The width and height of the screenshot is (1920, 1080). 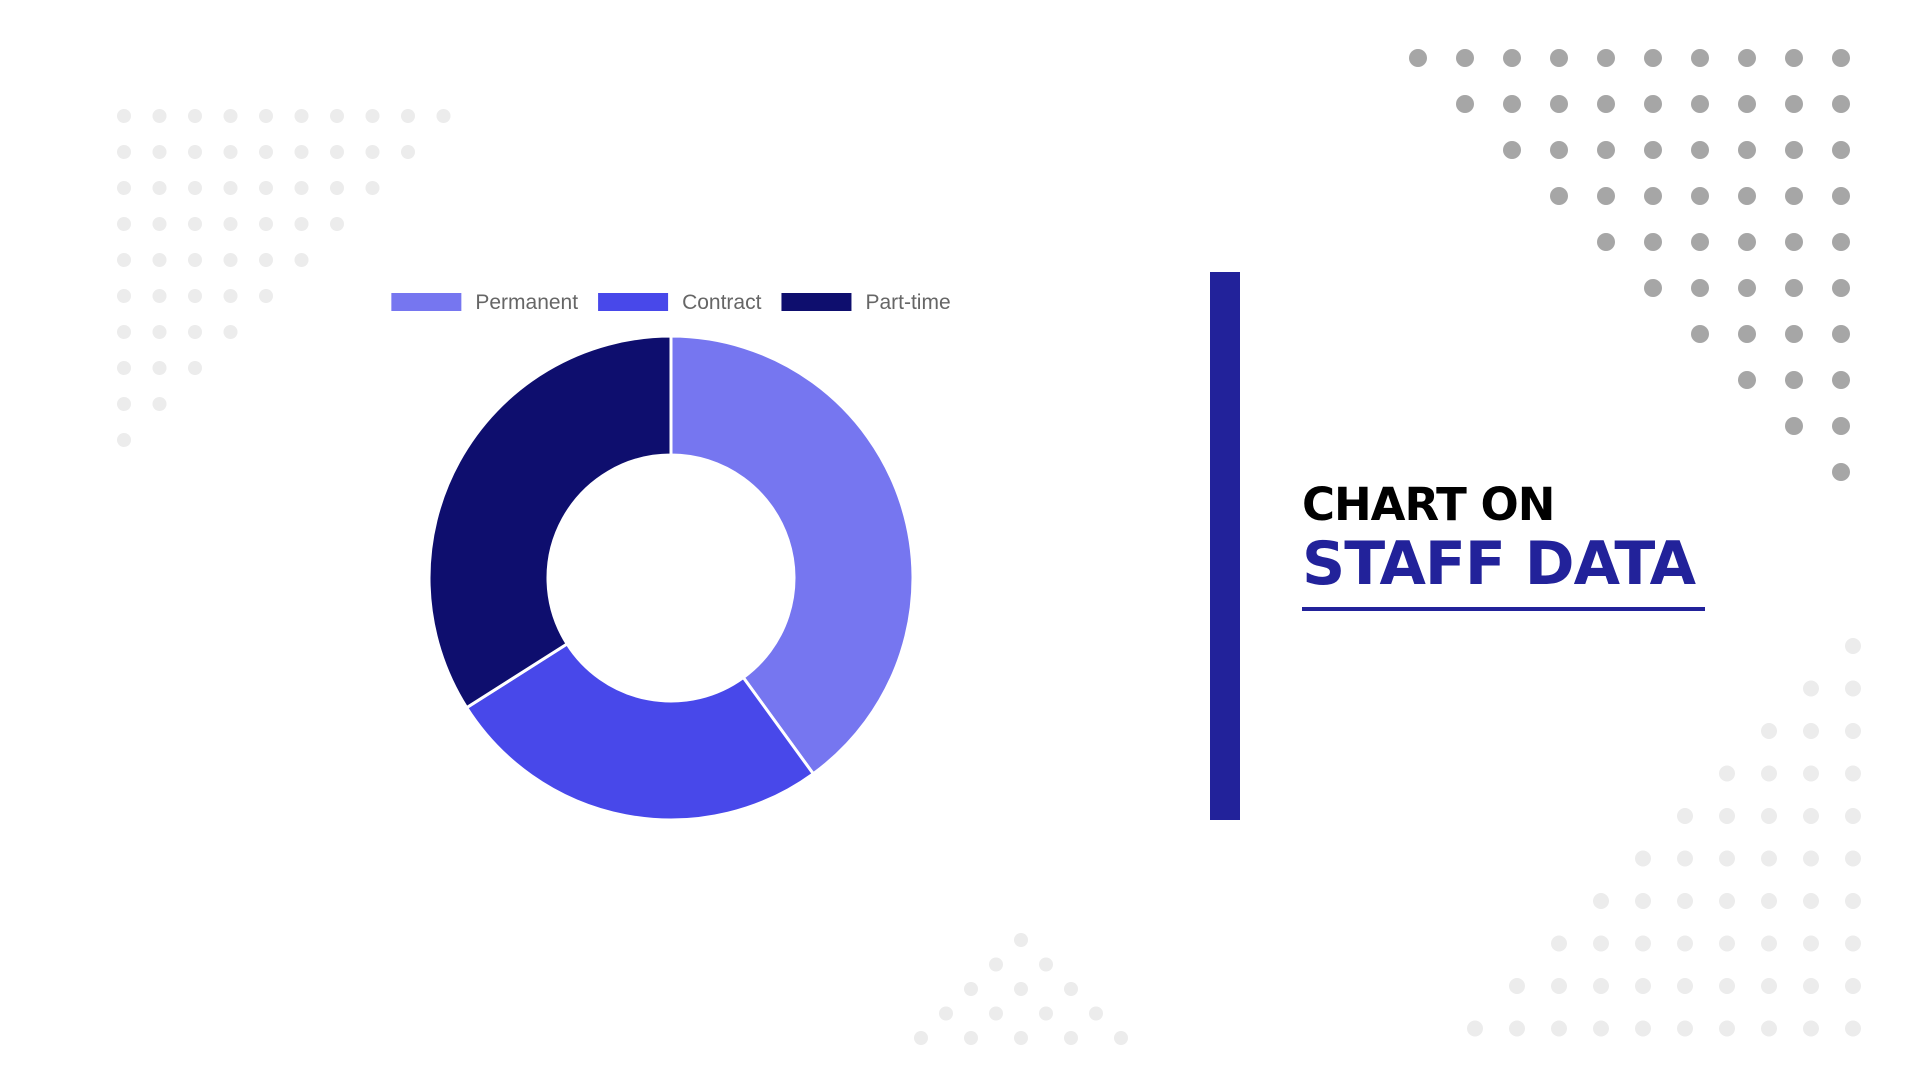 What do you see at coordinates (680, 302) in the screenshot?
I see `legend-item-contract: Contract` at bounding box center [680, 302].